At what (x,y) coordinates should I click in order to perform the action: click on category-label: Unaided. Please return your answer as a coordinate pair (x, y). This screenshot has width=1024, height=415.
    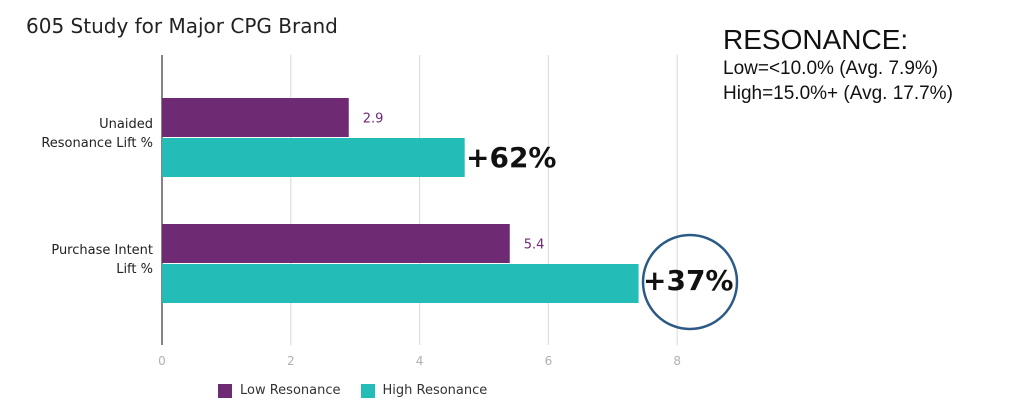
    Looking at the image, I should click on (126, 124).